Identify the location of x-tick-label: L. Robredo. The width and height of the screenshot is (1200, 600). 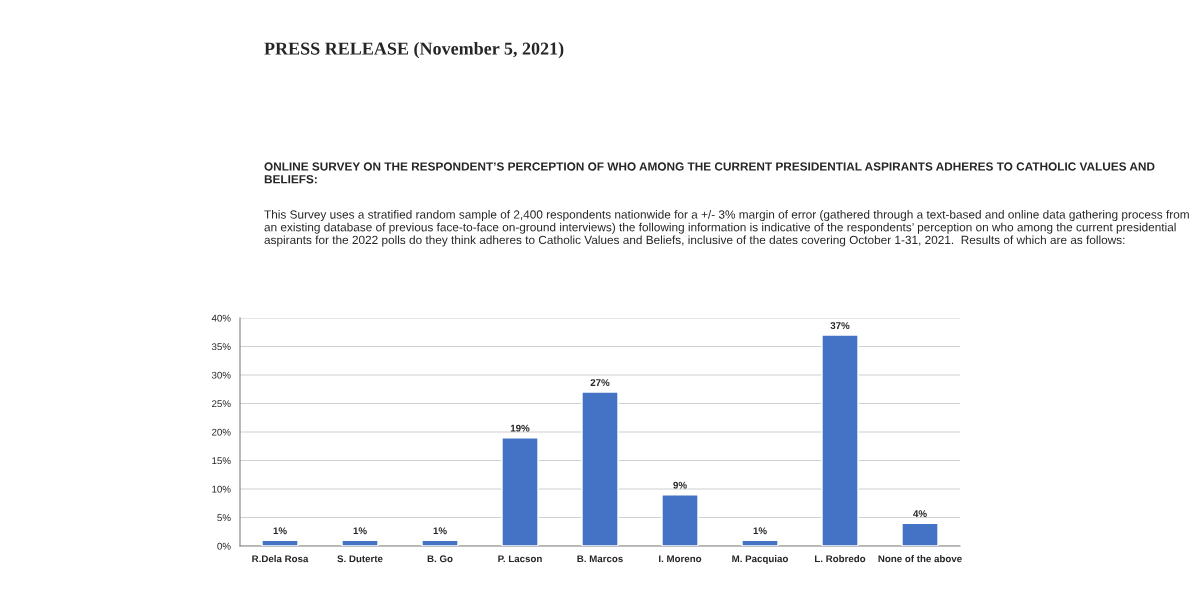
(840, 559).